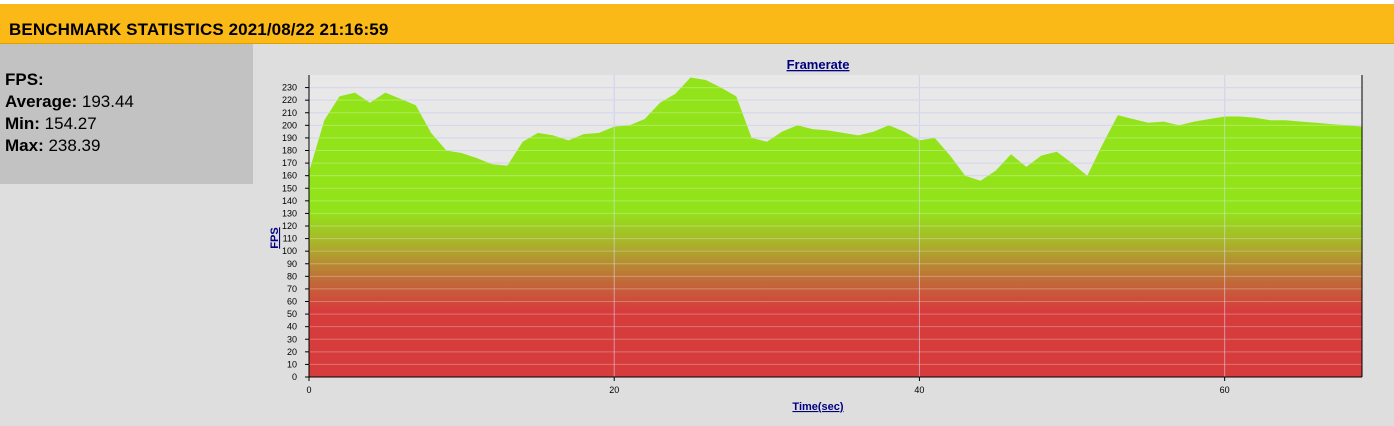  What do you see at coordinates (292, 352) in the screenshot?
I see `y-tick-label: 20` at bounding box center [292, 352].